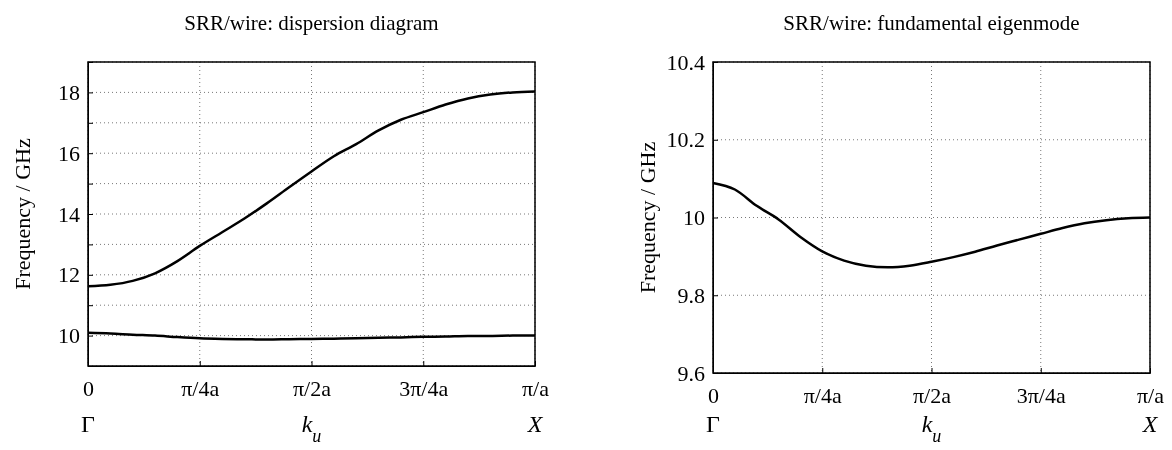 This screenshot has height=450, width=1172. Describe the element at coordinates (691, 373) in the screenshot. I see `y-tick-label: 9.6` at that location.